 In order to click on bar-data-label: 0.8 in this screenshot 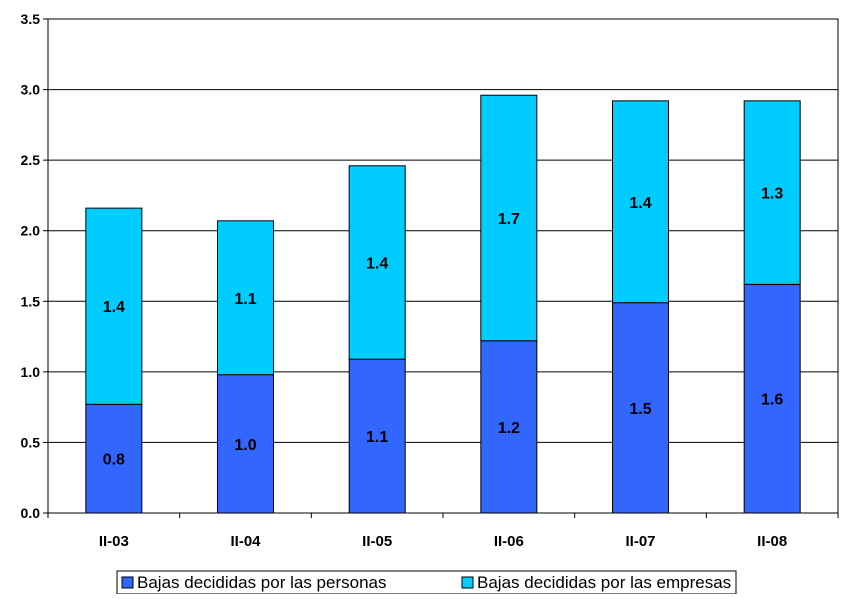, I will do `click(114, 460)`.